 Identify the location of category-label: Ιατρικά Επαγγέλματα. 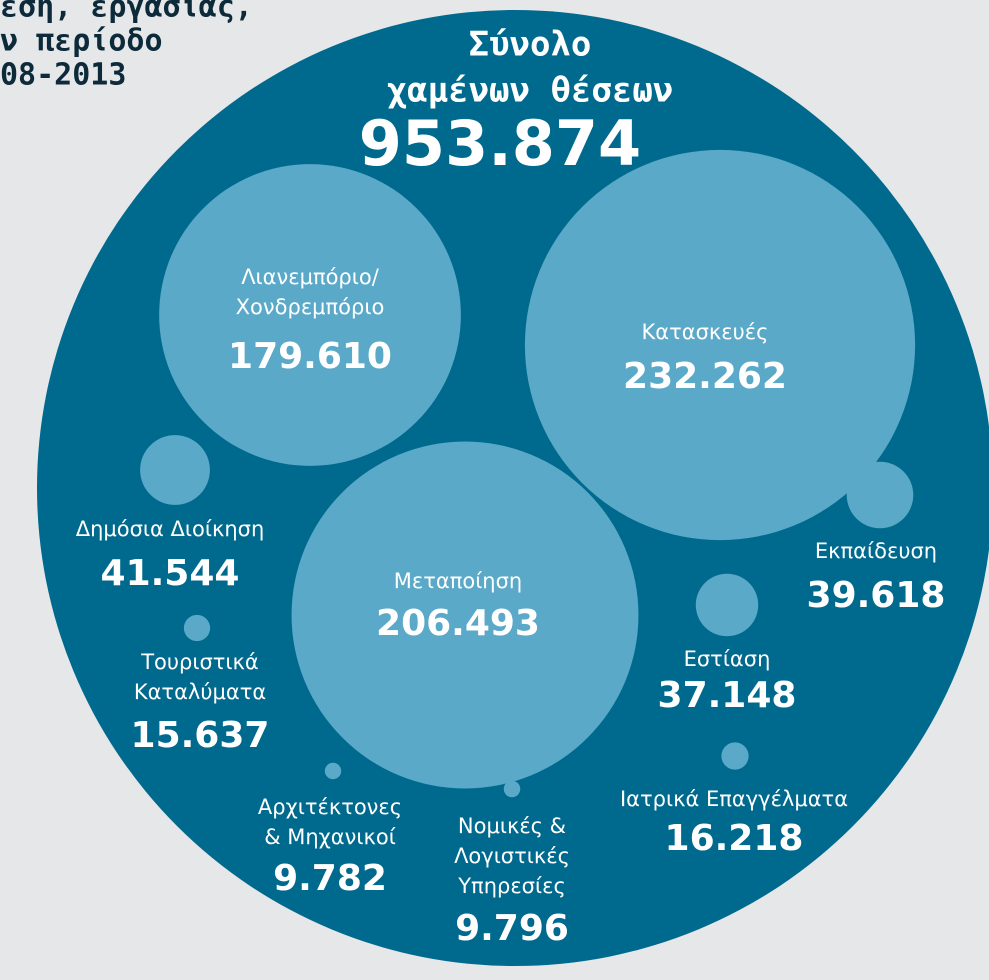
(734, 799).